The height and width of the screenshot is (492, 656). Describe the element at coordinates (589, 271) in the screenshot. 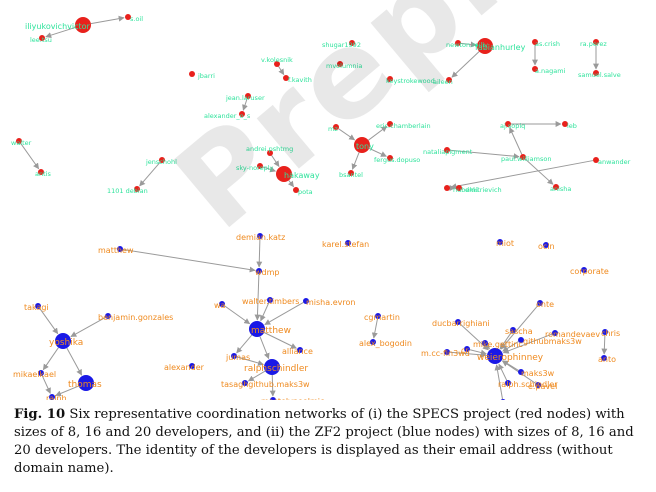

I see `node-label-z7: corporate` at that location.